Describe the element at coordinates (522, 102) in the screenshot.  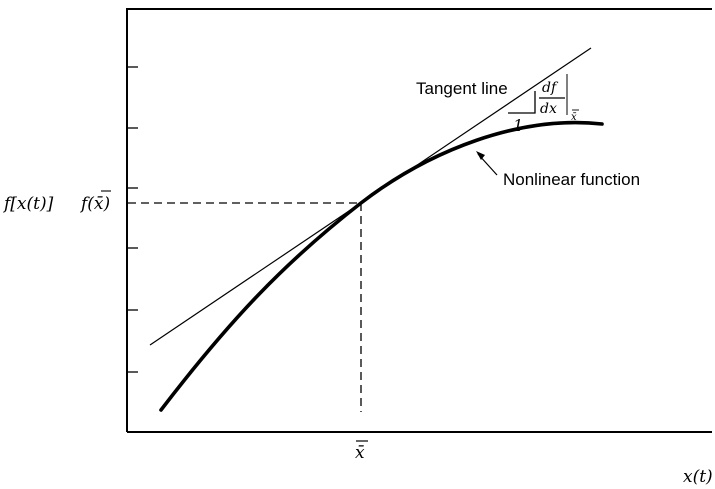
I see `slope-triangle` at that location.